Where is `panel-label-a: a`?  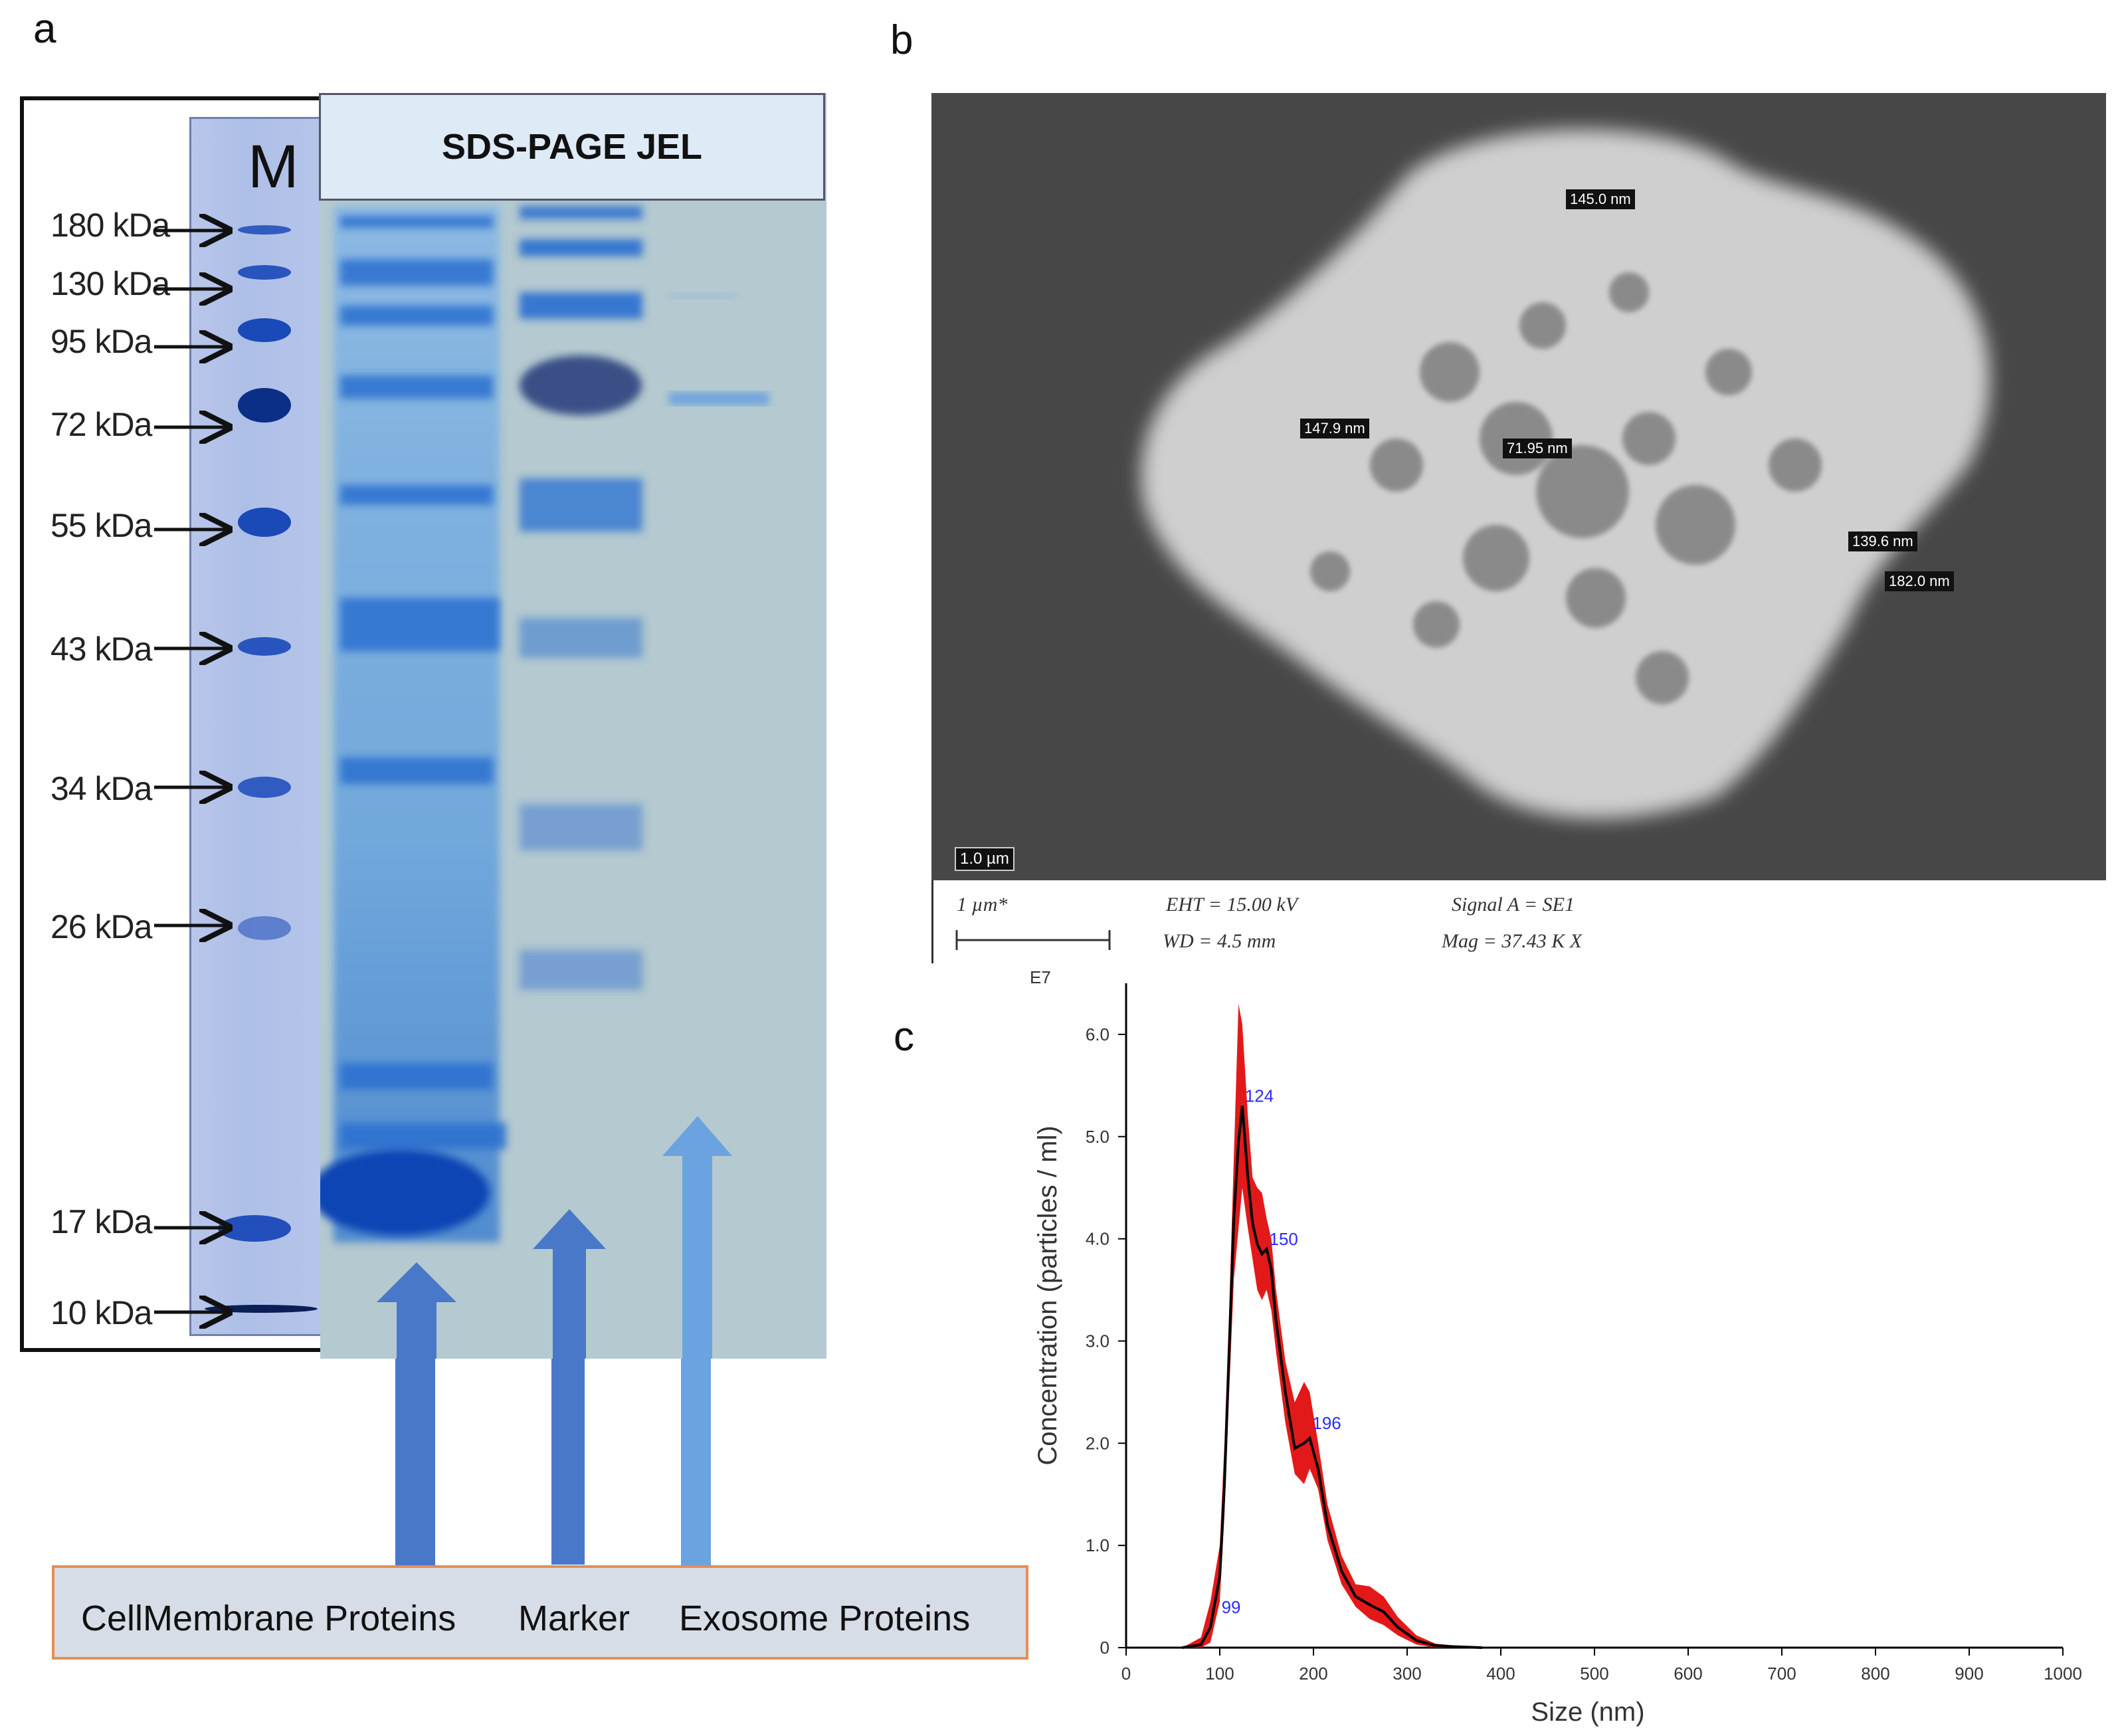 panel-label-a: a is located at coordinates (44, 29).